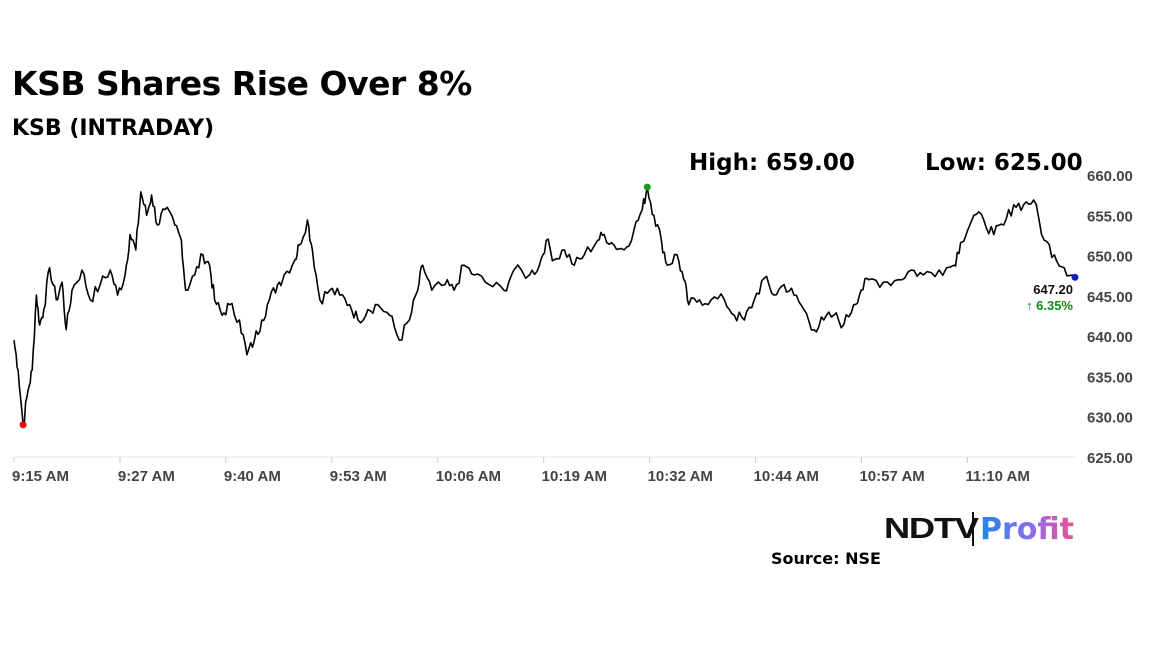 This screenshot has height=648, width=1152. What do you see at coordinates (1110, 418) in the screenshot?
I see `y-tick-label: 630.00` at bounding box center [1110, 418].